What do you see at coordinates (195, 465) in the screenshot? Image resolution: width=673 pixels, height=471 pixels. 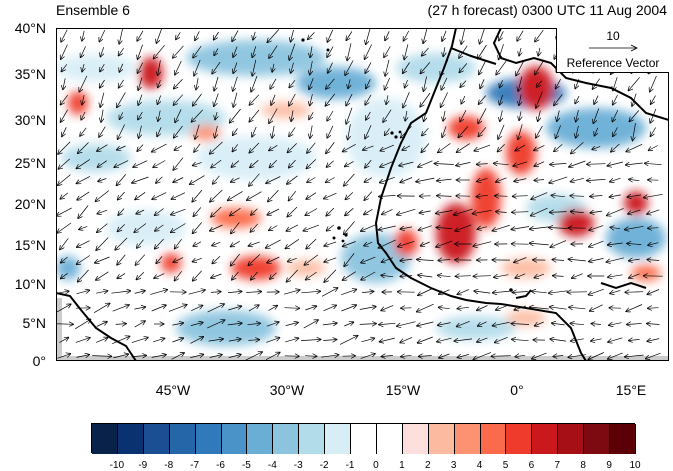 I see `colorbar-tick-label: -7` at bounding box center [195, 465].